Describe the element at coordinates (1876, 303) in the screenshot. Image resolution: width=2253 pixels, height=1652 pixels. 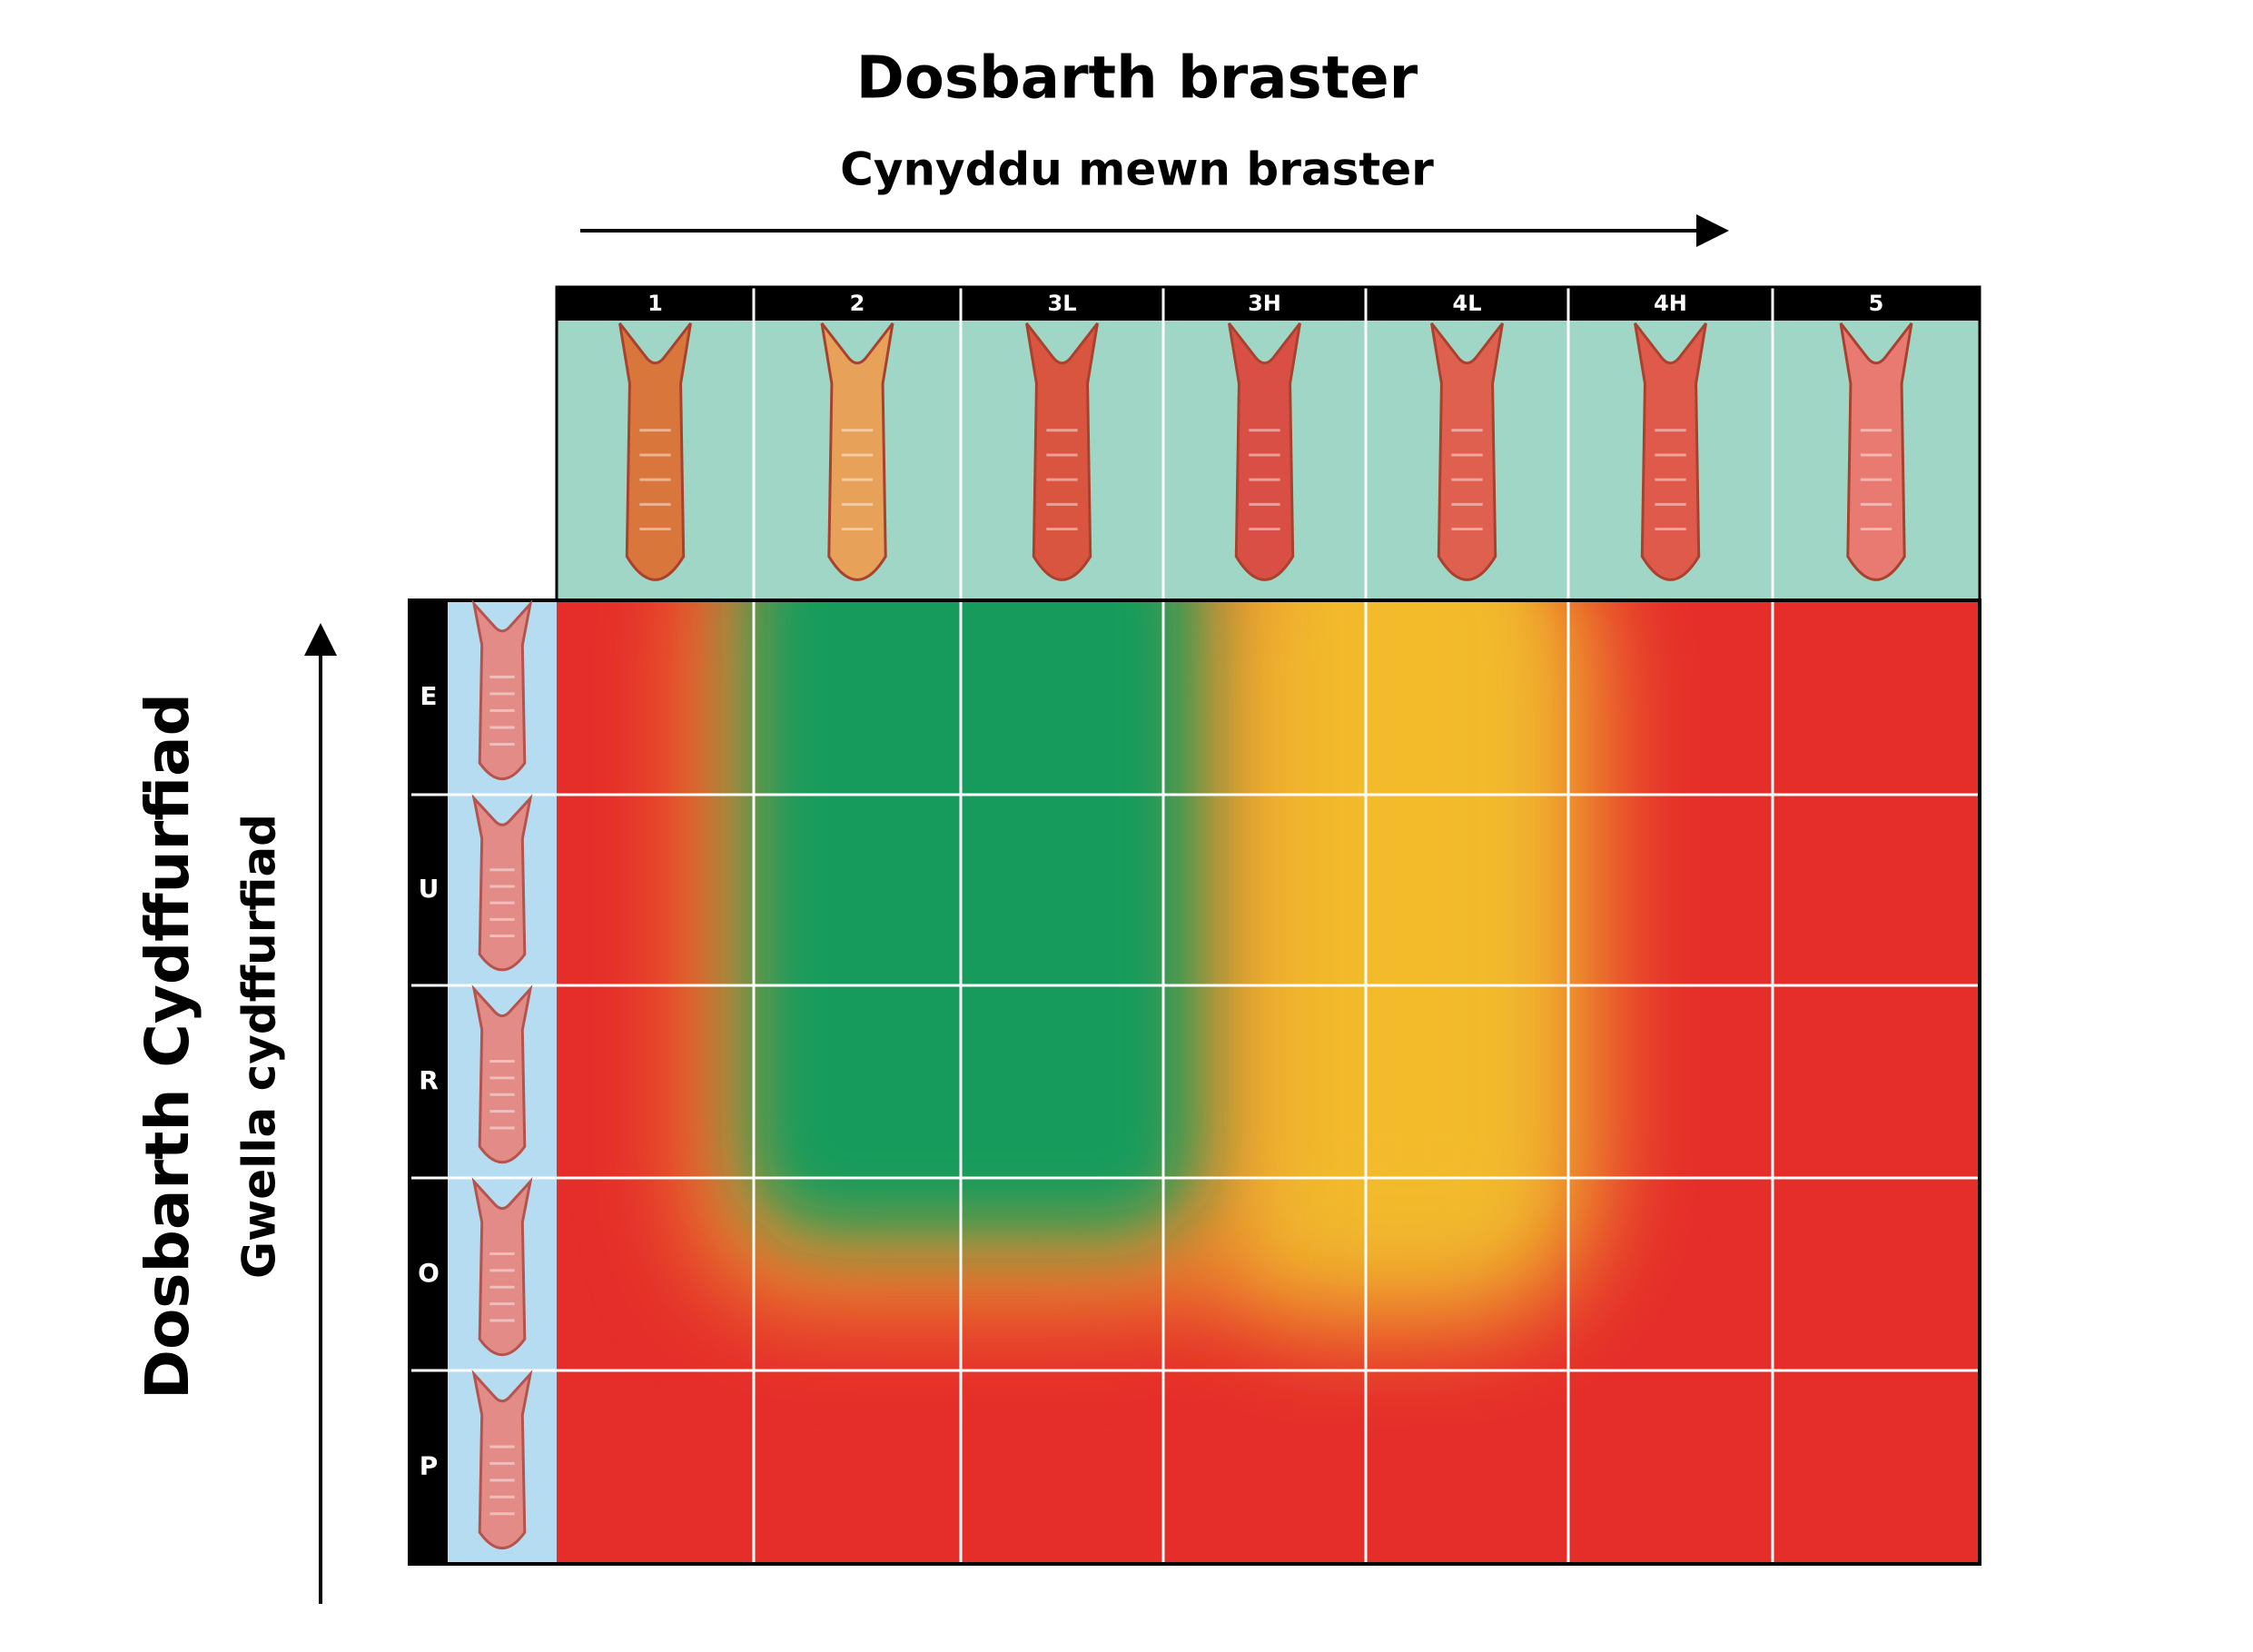
I see `column-label: 5` at that location.